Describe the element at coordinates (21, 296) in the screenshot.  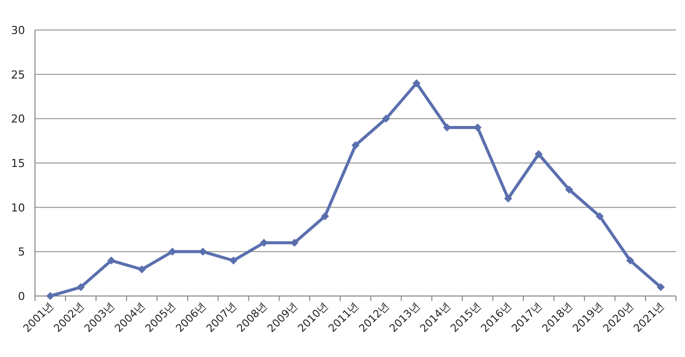
I see `y-tick-label: 0` at that location.